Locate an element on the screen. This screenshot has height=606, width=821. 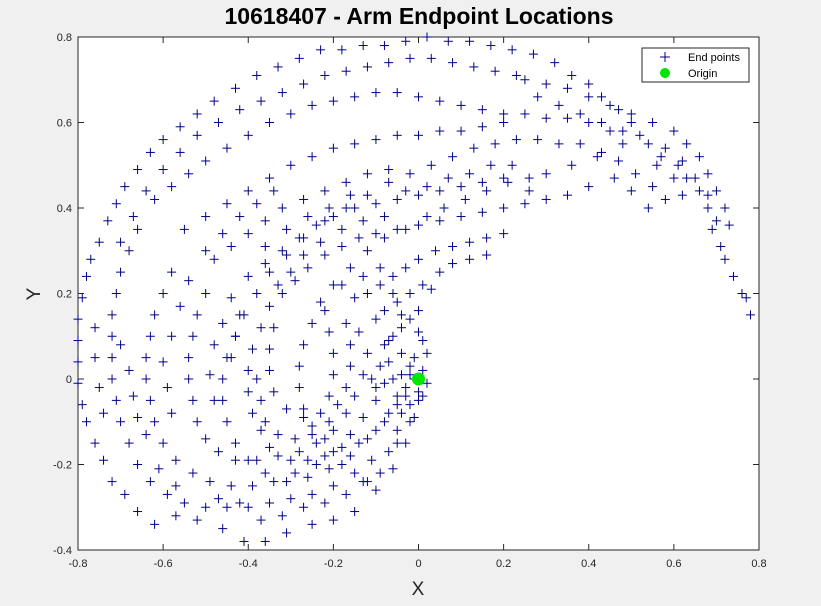
x-tick-label: -0.6 is located at coordinates (163, 564).